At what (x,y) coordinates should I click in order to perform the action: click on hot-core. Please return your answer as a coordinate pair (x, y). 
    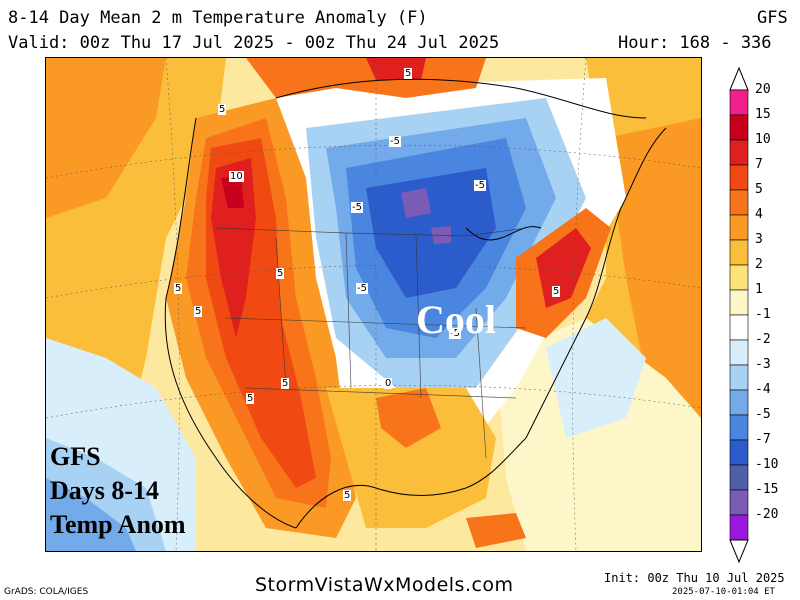
    Looking at the image, I should click on (232, 192).